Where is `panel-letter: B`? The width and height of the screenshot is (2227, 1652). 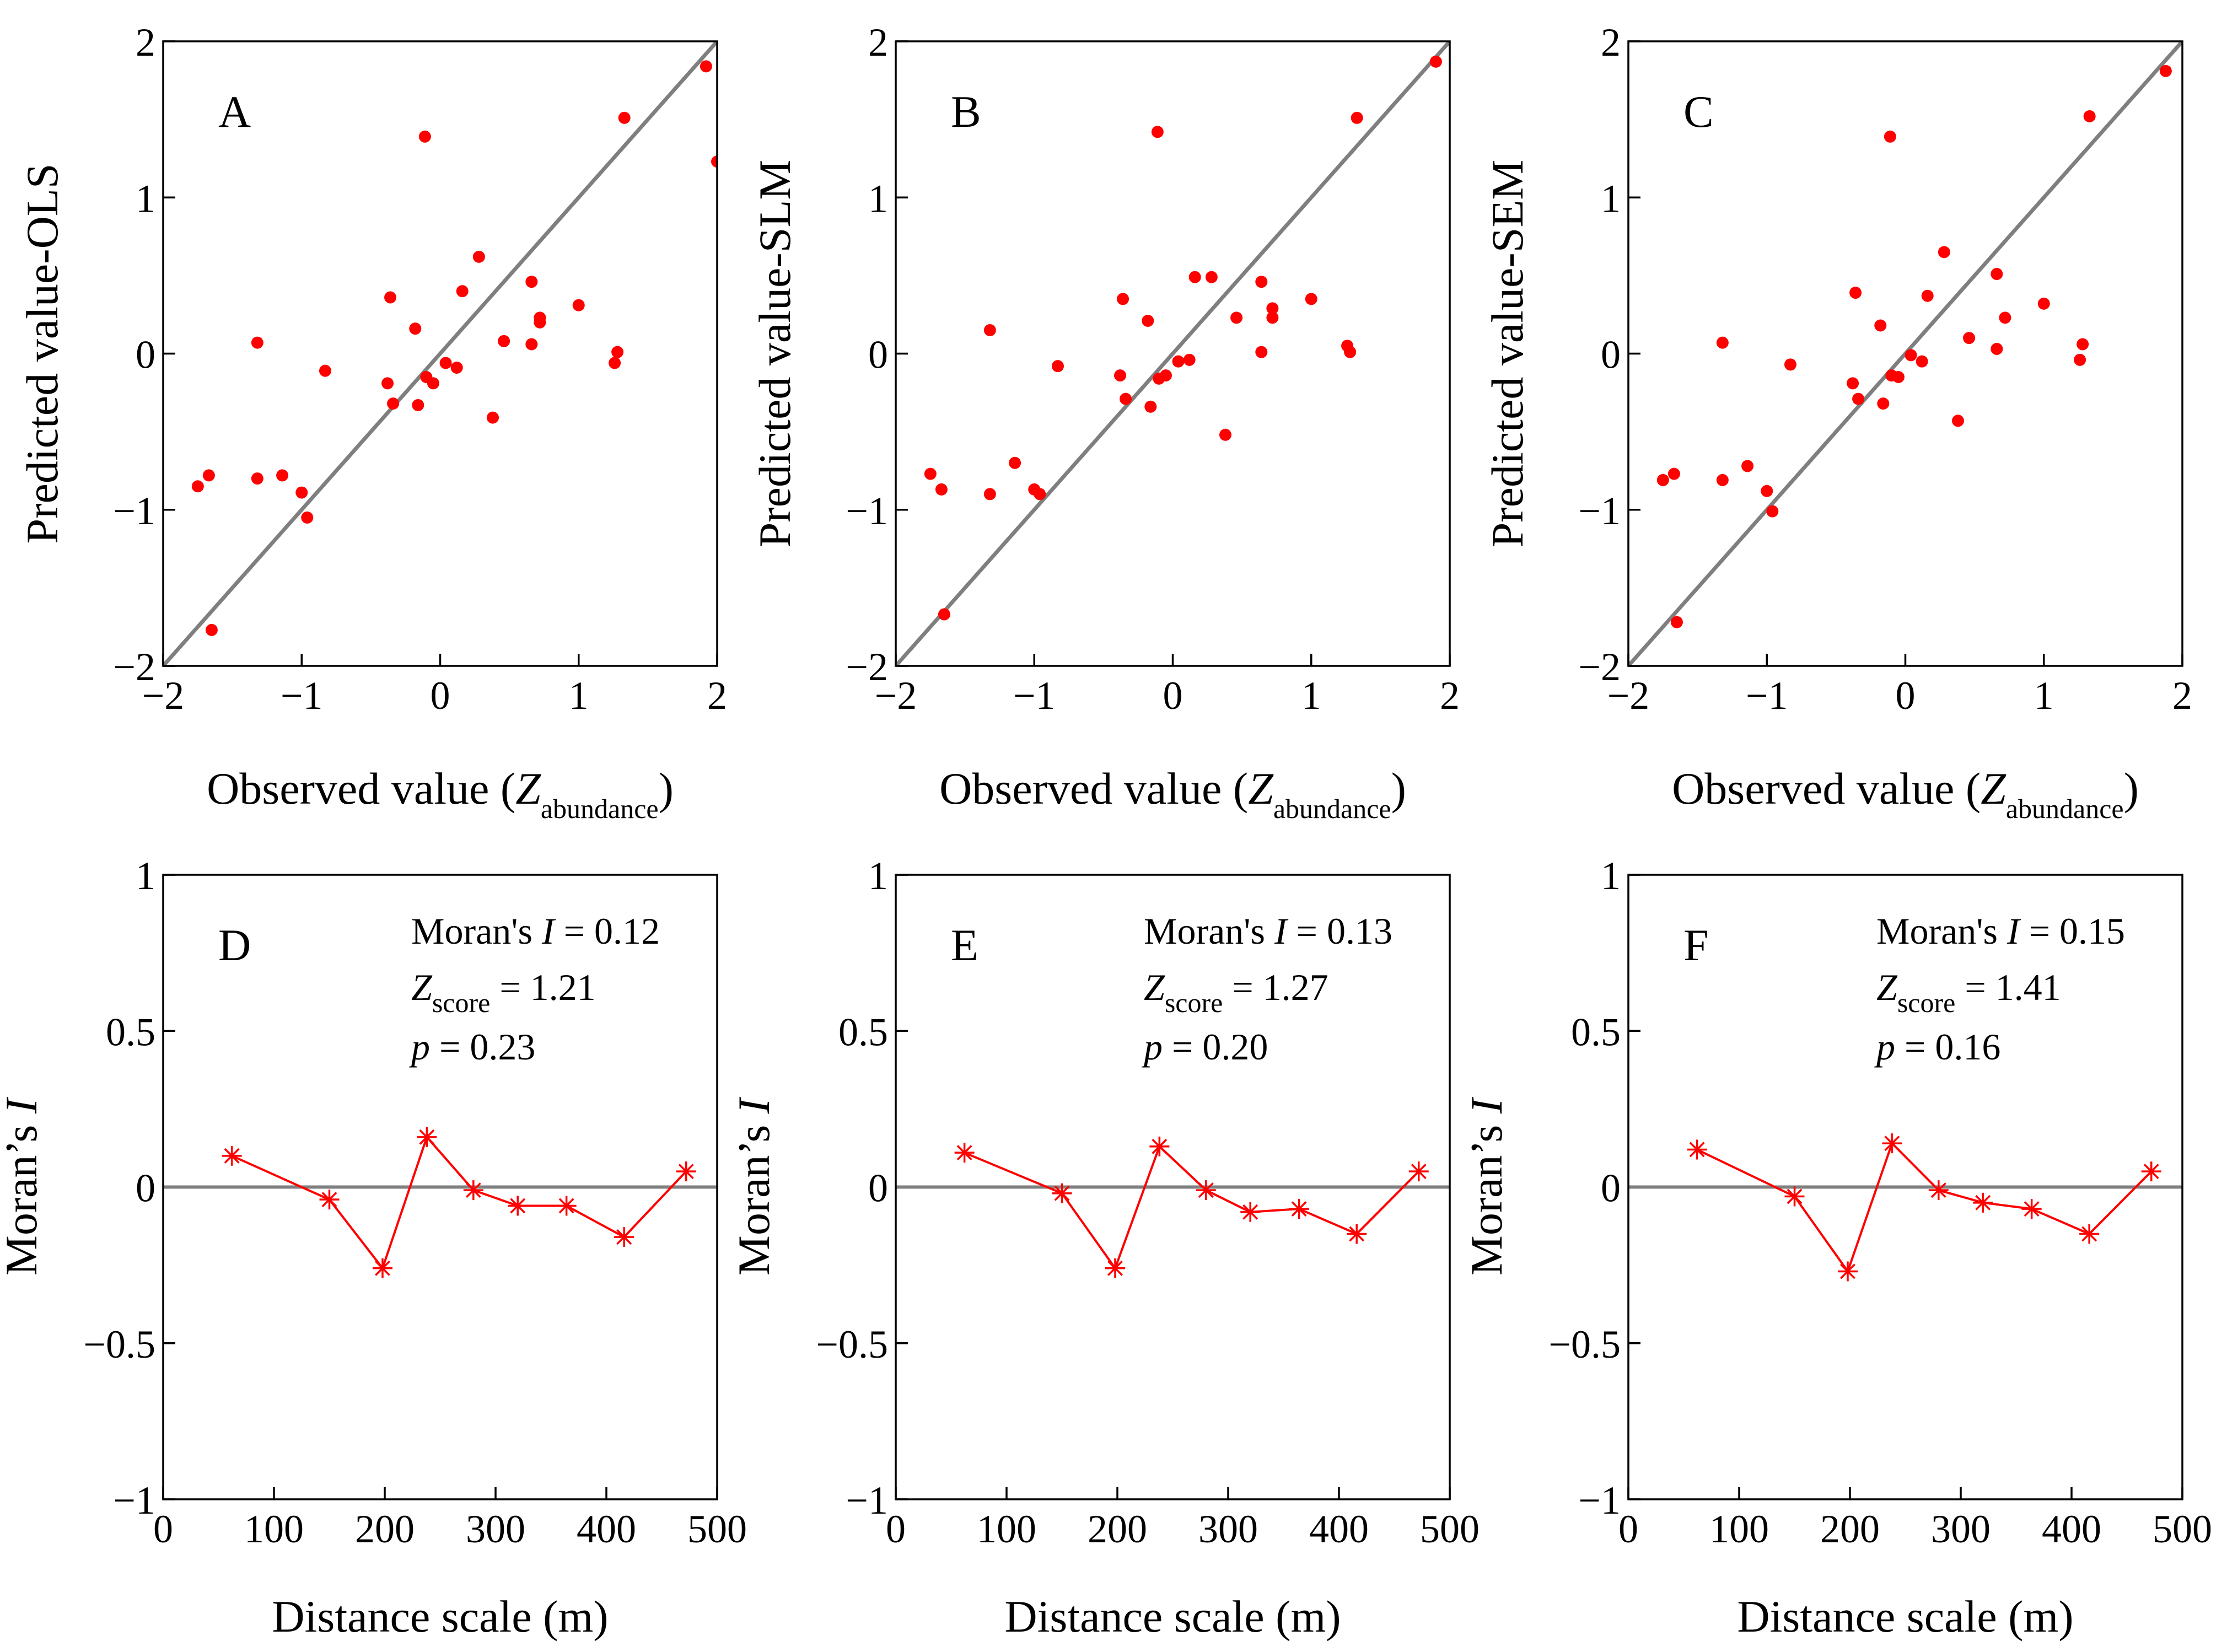 panel-letter: B is located at coordinates (966, 112).